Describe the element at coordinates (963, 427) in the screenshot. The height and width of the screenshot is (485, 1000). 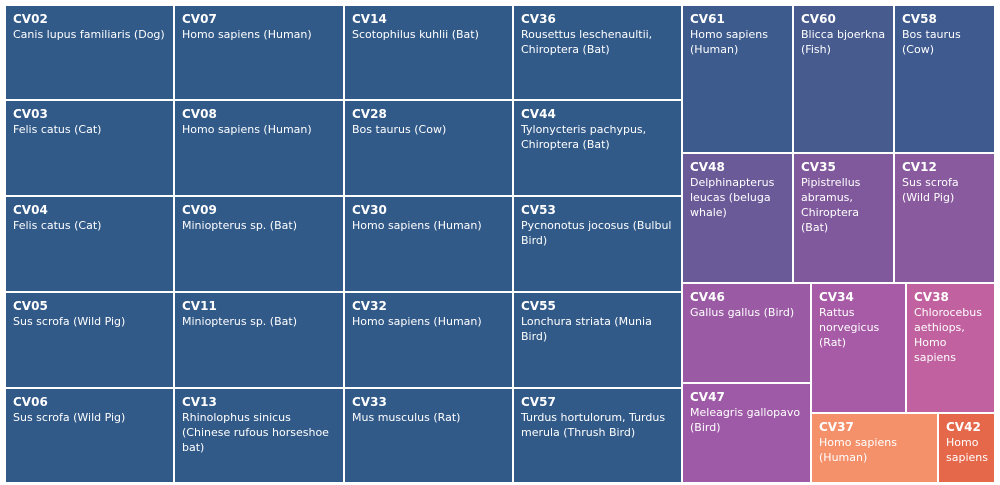
I see `cell-code-label: CV42` at that location.